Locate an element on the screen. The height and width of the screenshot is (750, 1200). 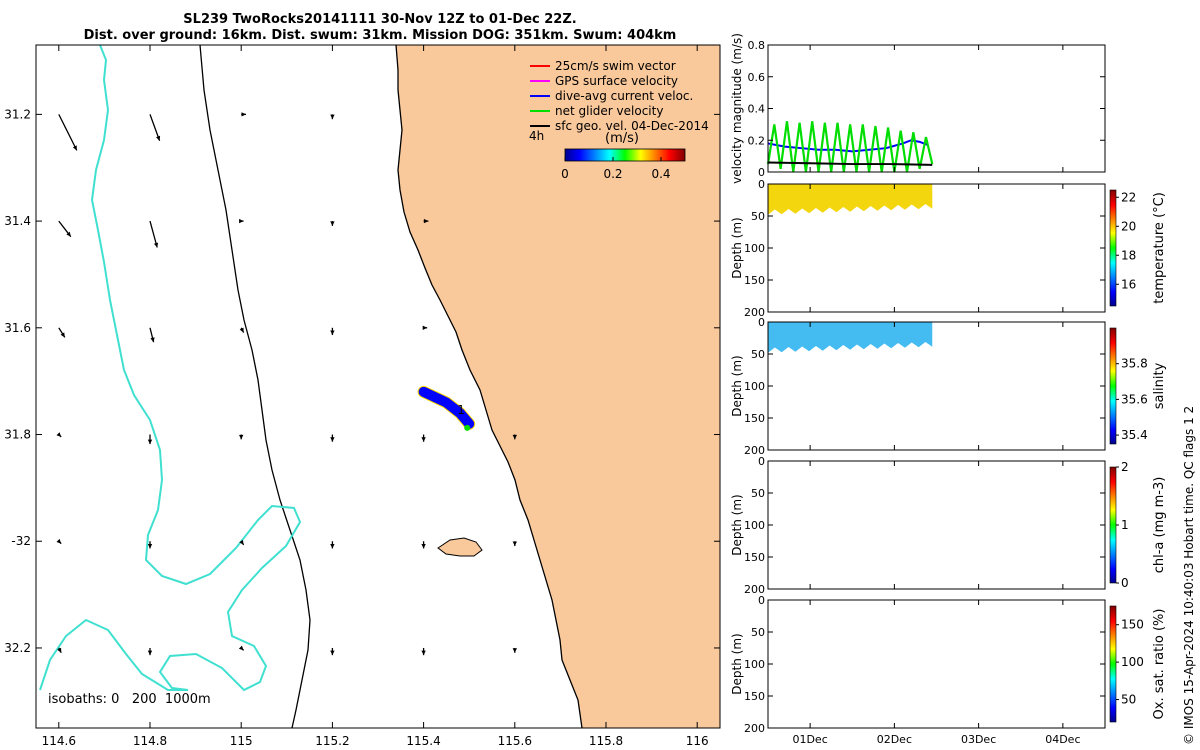
rottnest-island is located at coordinates (460, 547).